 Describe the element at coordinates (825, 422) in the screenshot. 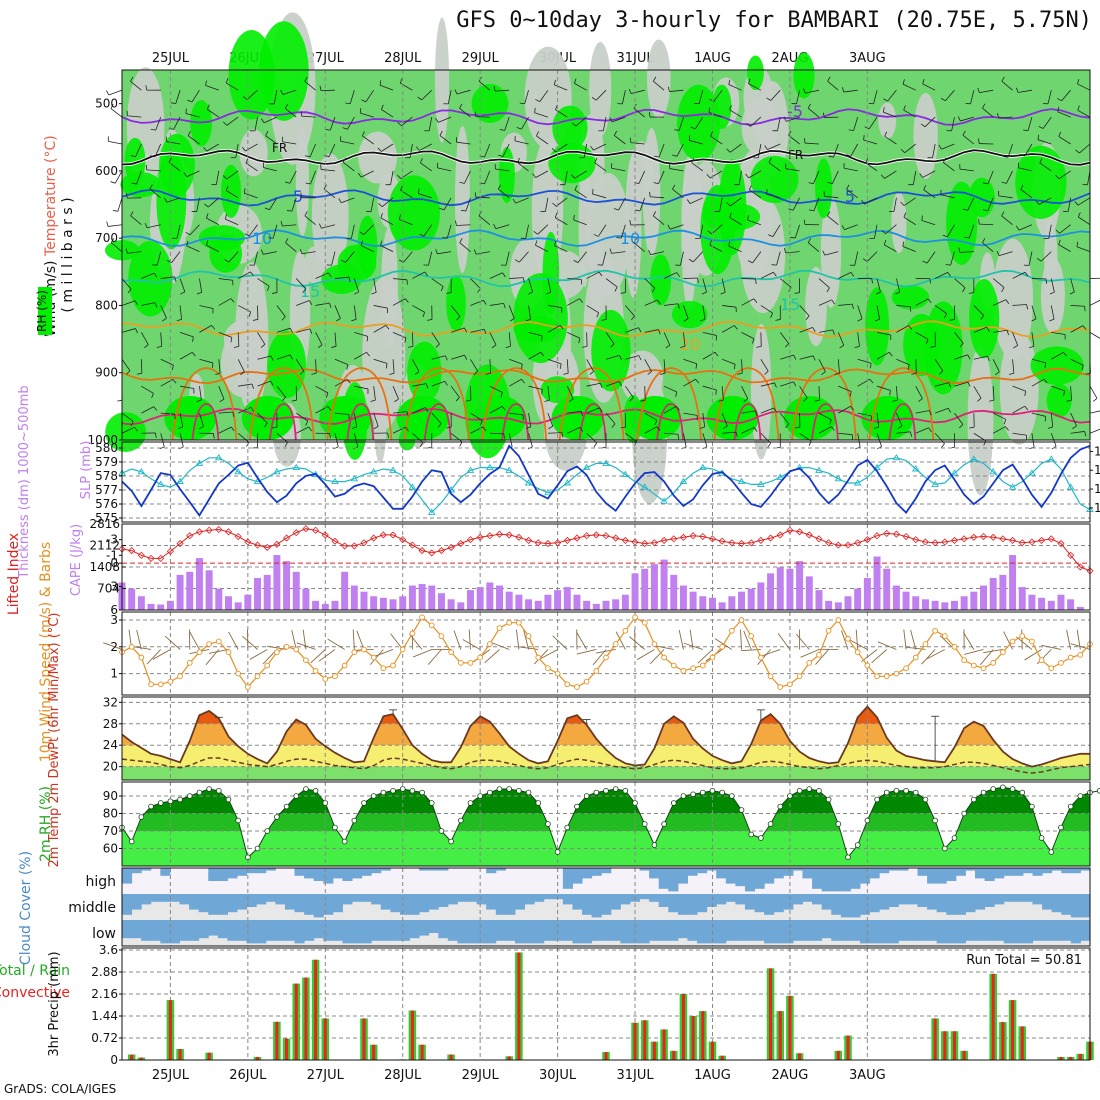

I see `isotherm-30-hump` at that location.